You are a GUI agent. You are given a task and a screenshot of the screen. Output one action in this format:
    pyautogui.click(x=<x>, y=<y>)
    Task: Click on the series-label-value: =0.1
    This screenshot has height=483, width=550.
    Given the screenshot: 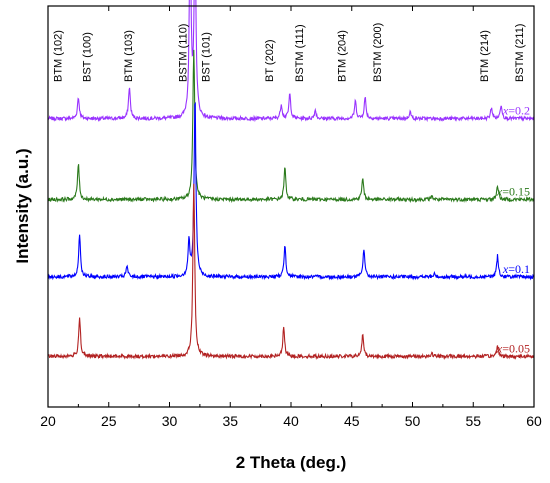 What is the action you would take?
    pyautogui.click(x=519, y=269)
    